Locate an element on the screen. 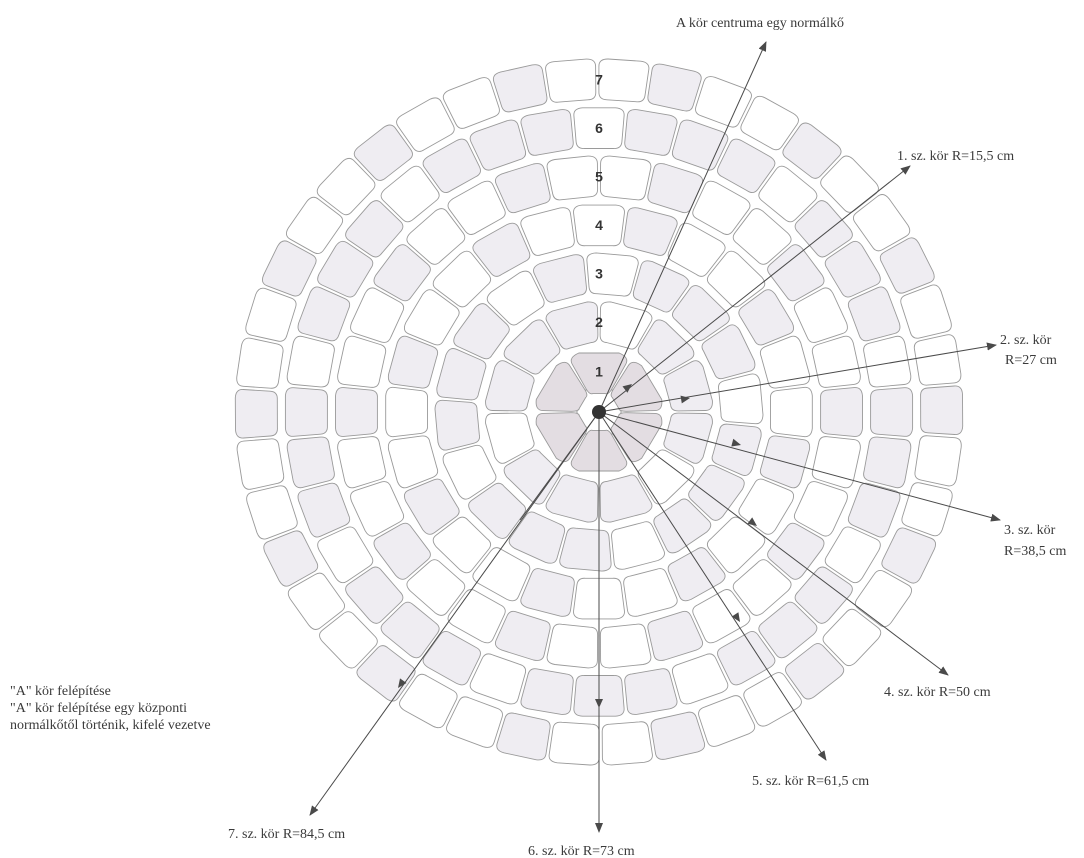 Image resolution: width=1084 pixels, height=858 pixels. ring-6-label: 6. sz. kör R=73 cm is located at coordinates (581, 851).